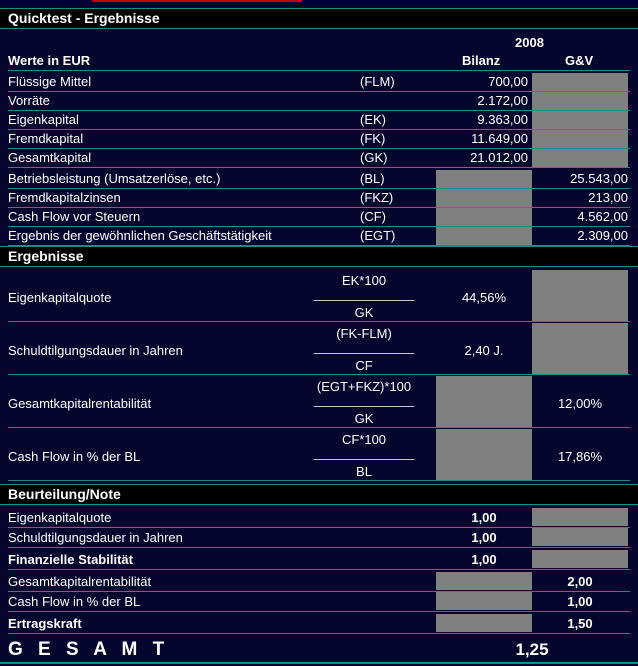  What do you see at coordinates (484, 350) in the screenshot?
I see `result-value-bilanz: 2,40 J.` at bounding box center [484, 350].